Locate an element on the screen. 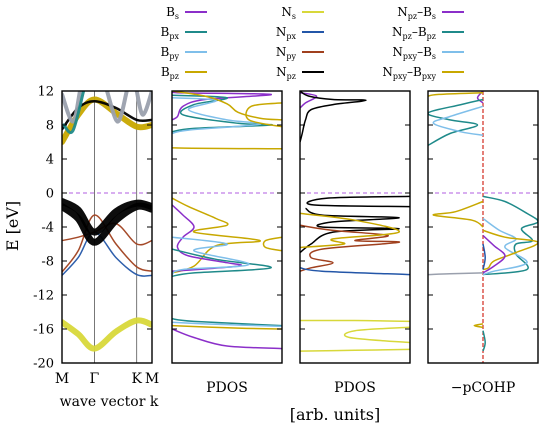 This screenshot has height=432, width=550. y-axis-label: E [eV] is located at coordinates (12, 226).